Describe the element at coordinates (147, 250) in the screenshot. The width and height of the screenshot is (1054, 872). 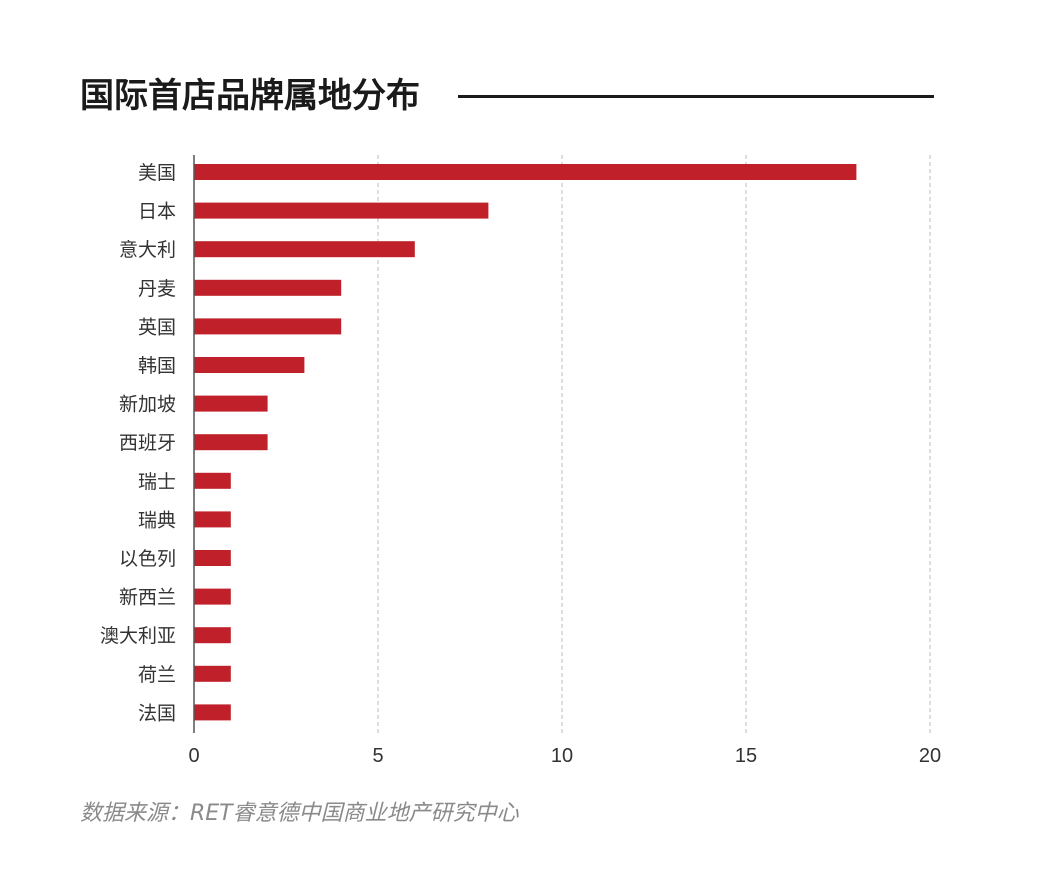
I see `category-label: 意大利` at that location.